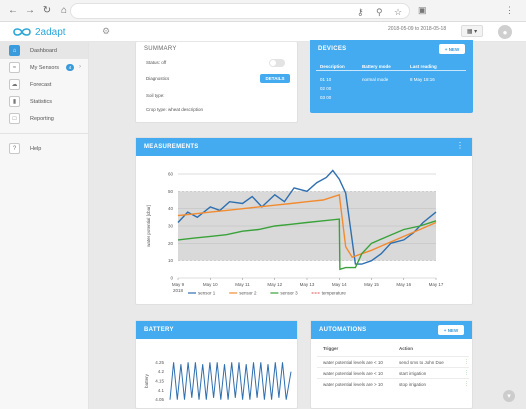  I want to click on y-tick-label: 4.05, so click(159, 399).